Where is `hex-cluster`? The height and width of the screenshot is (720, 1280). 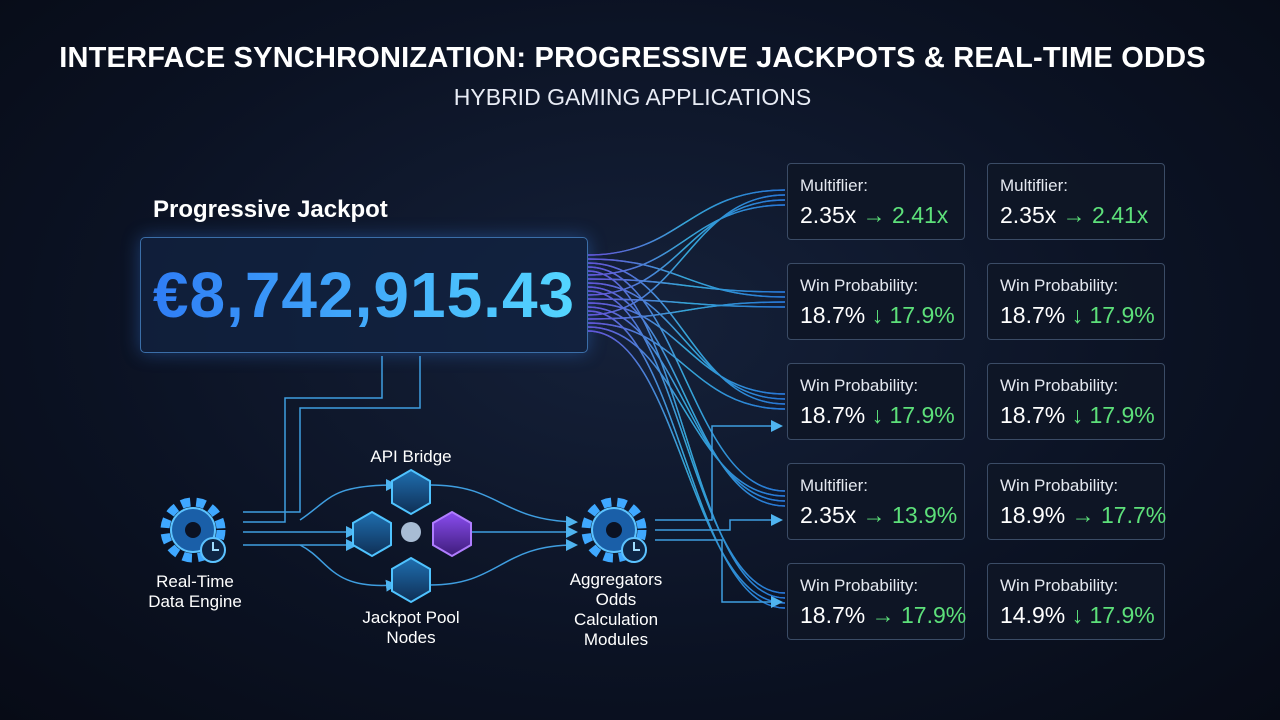 hex-cluster is located at coordinates (412, 536).